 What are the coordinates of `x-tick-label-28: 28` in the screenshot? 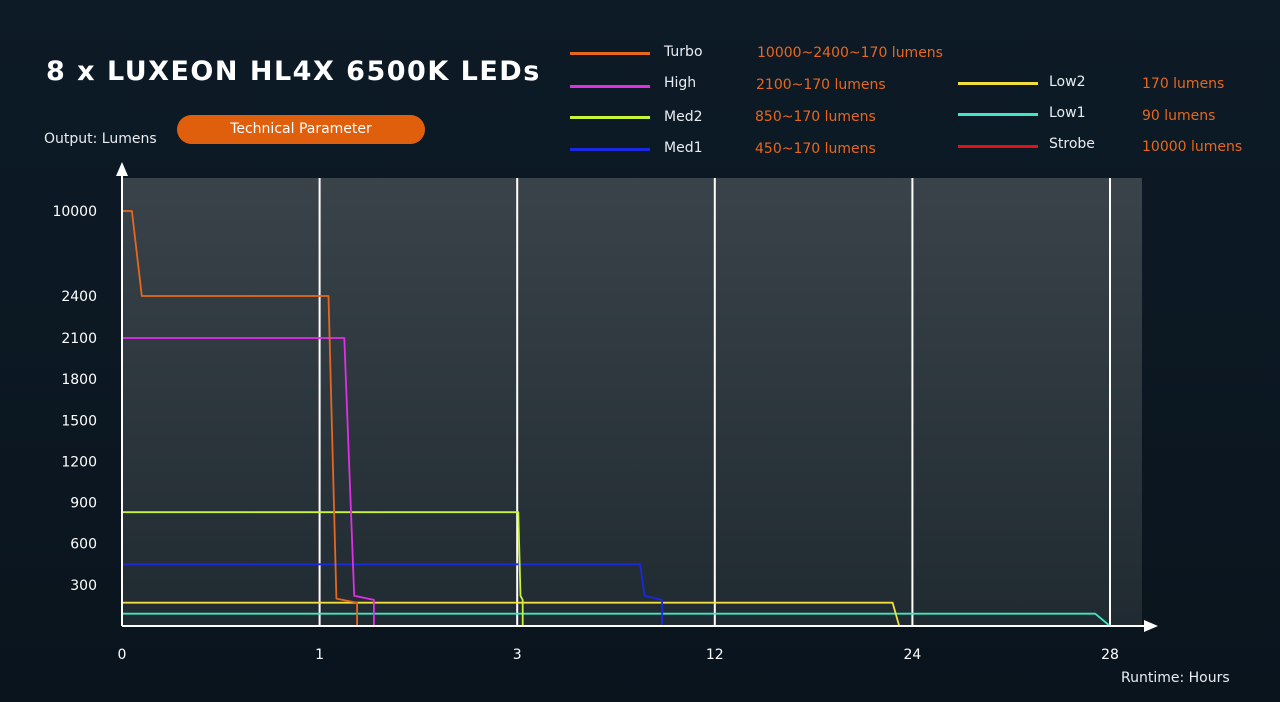 It's located at (1110, 655).